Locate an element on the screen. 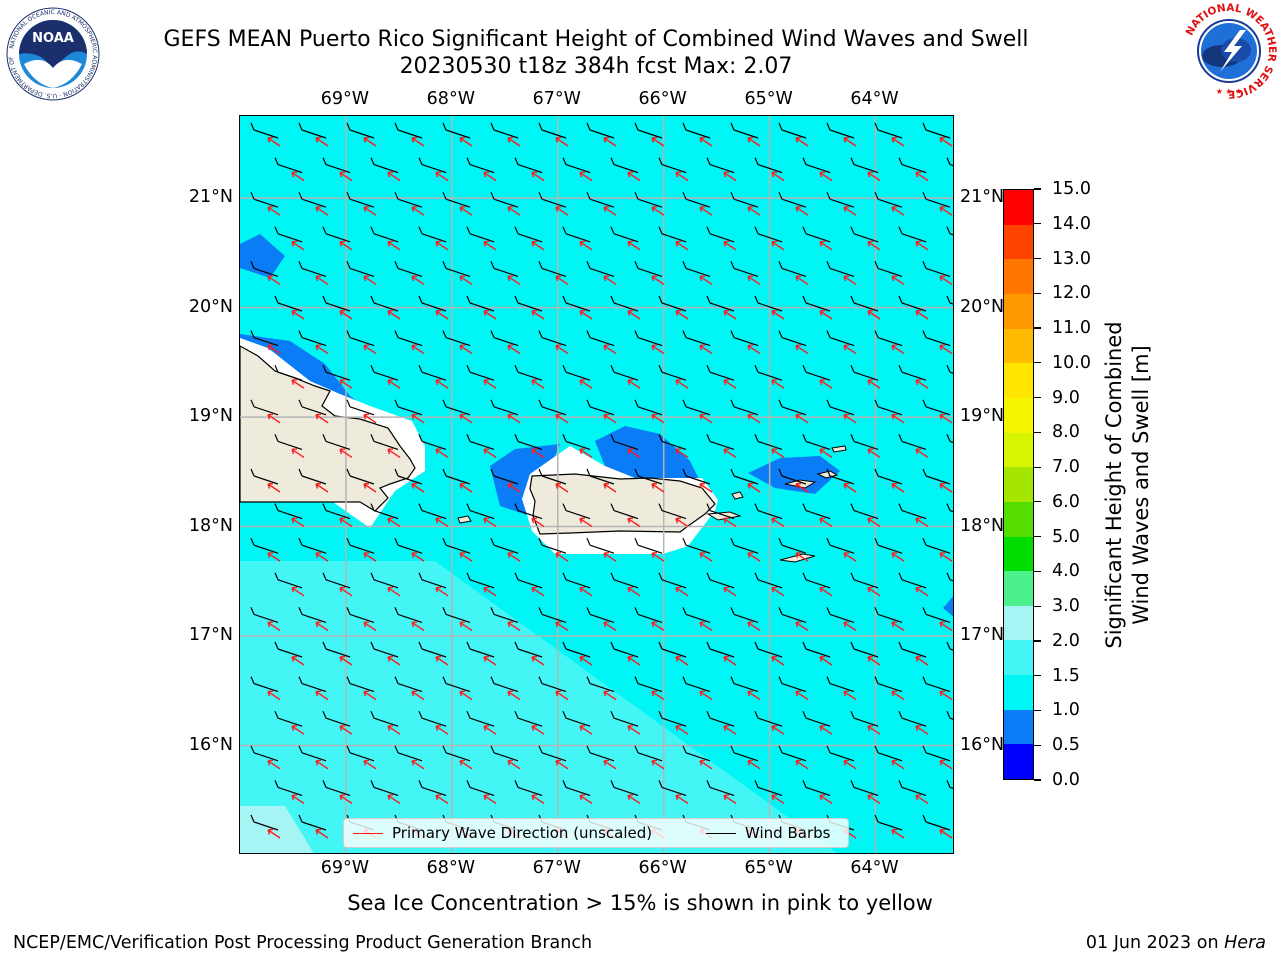  colorbar-tick-label: 1.0 is located at coordinates (1066, 710).